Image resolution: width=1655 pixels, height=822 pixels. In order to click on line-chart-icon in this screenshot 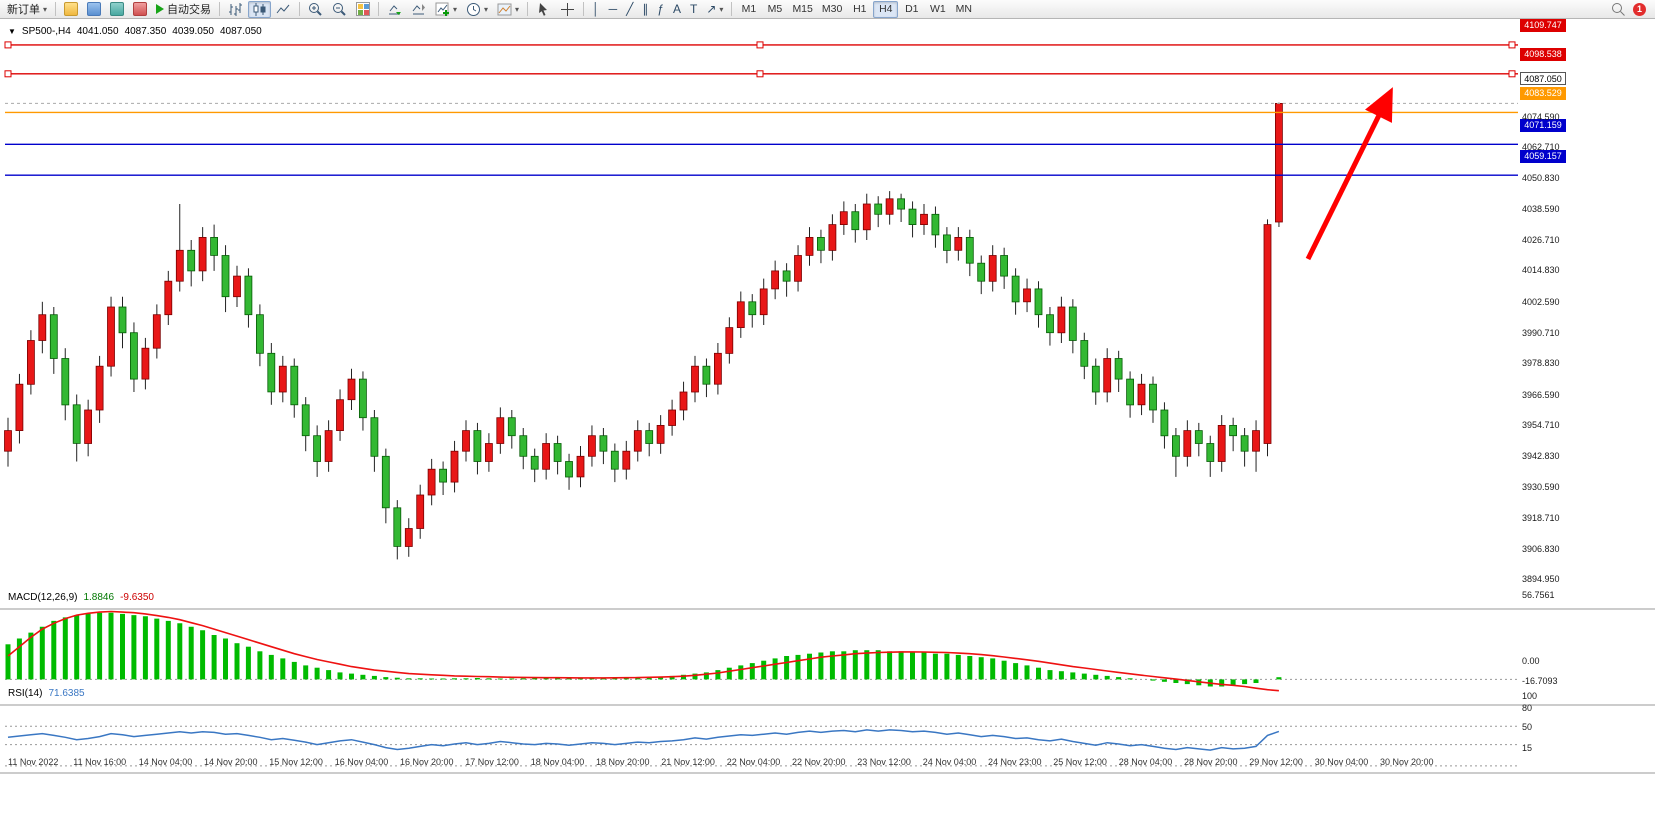, I will do `click(283, 9)`.